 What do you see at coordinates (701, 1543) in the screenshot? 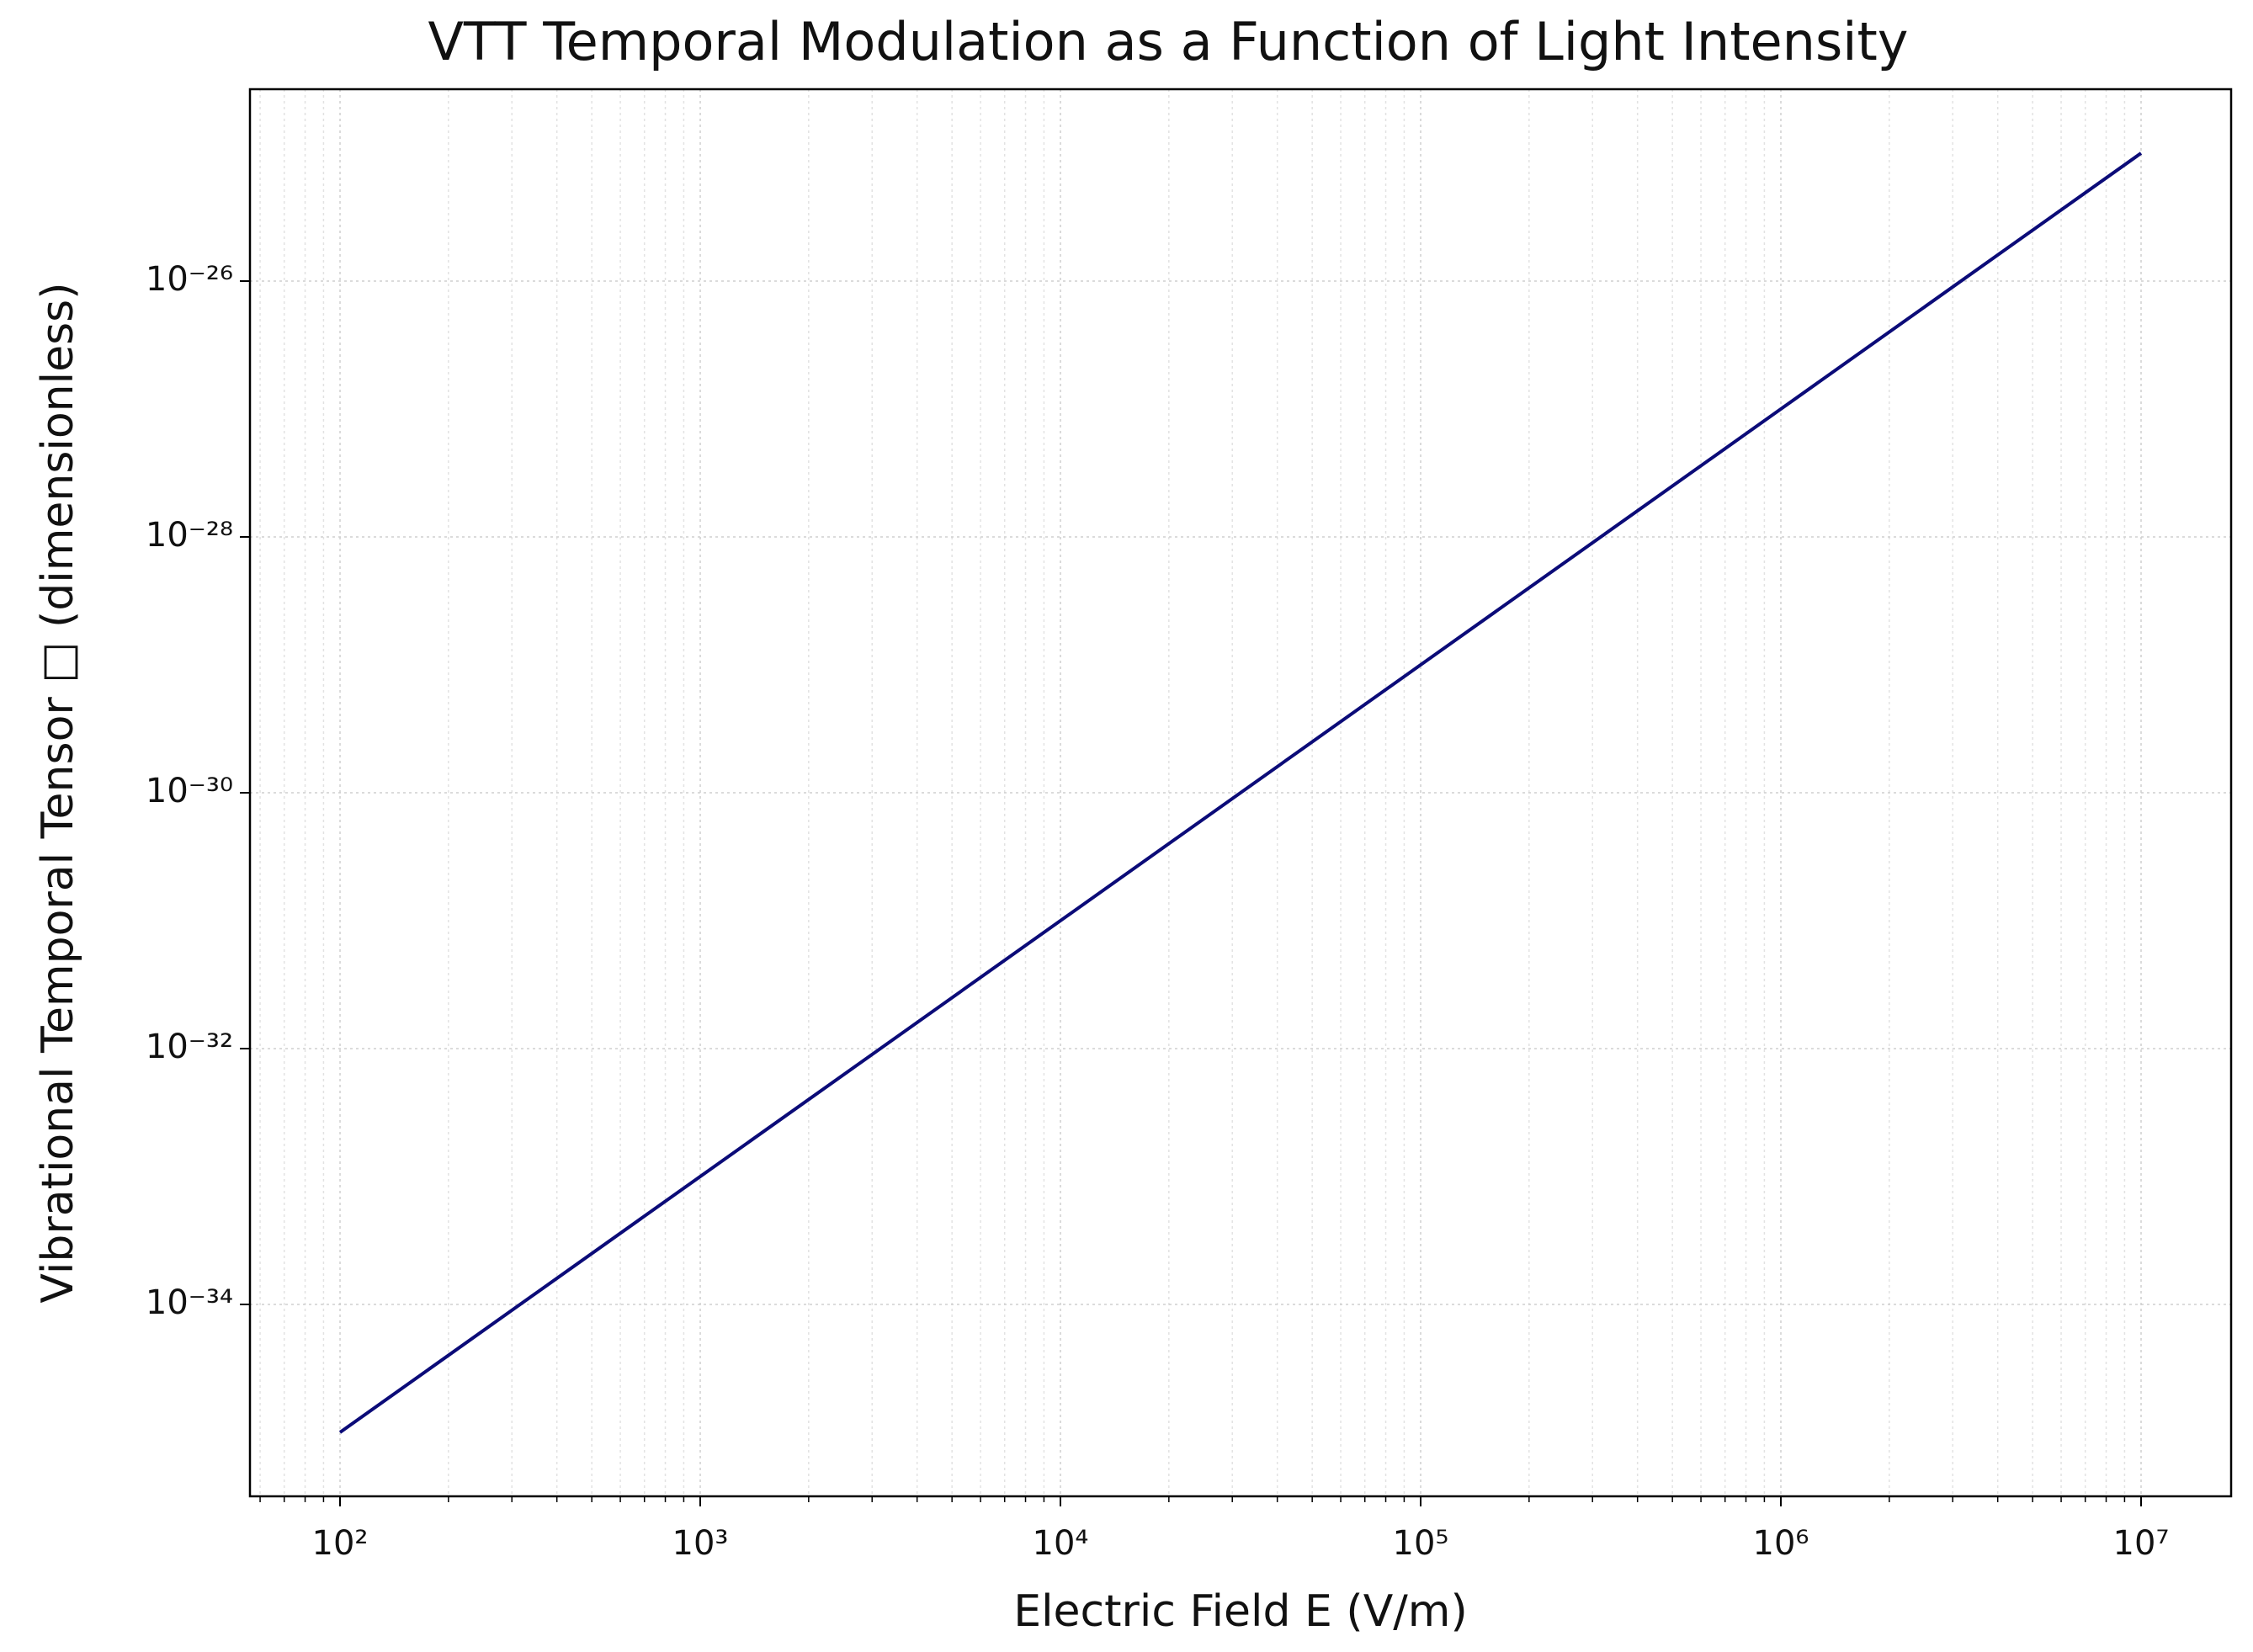
I see `x-tick-label: 10³` at bounding box center [701, 1543].